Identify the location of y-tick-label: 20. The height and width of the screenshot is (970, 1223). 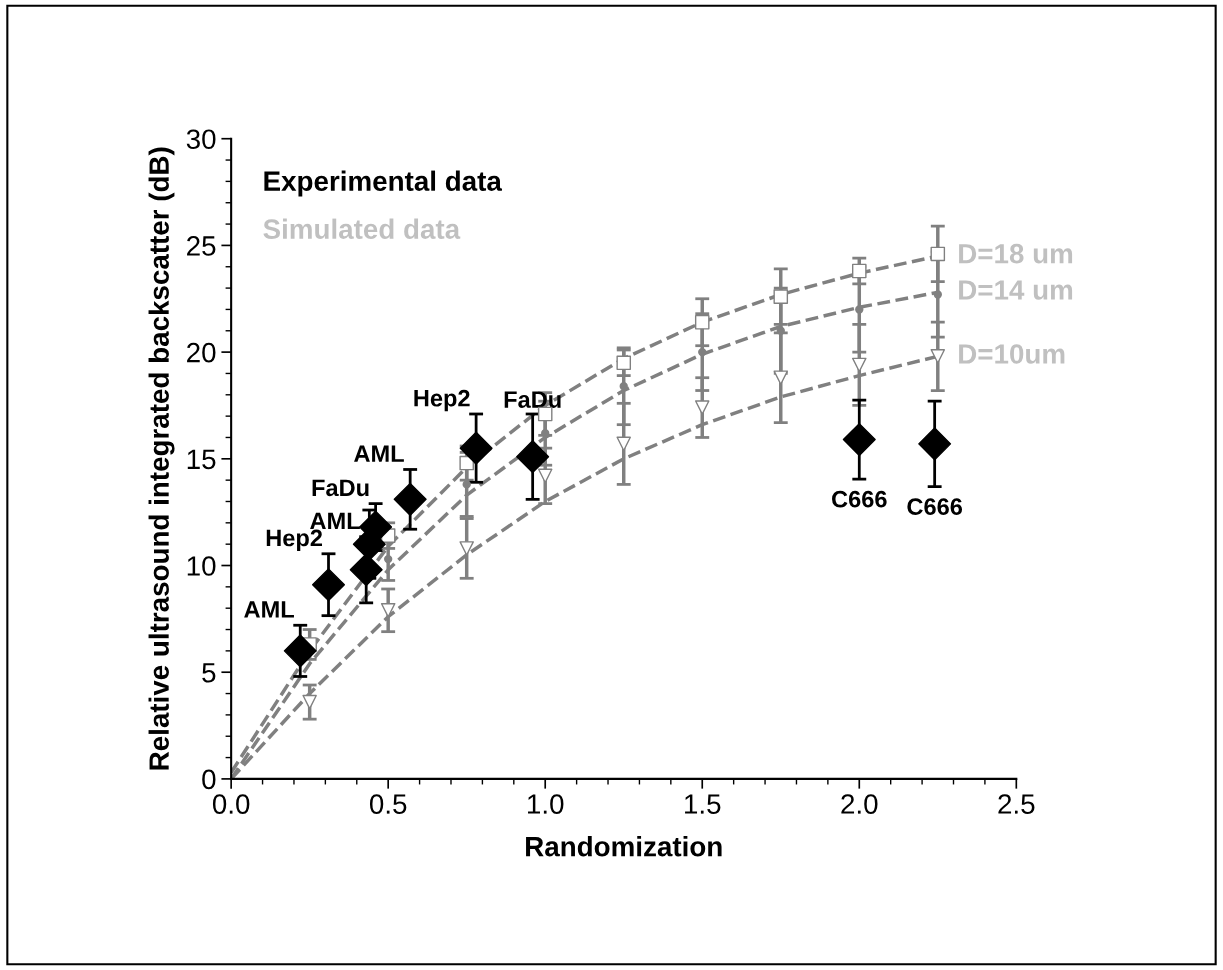
(201, 352).